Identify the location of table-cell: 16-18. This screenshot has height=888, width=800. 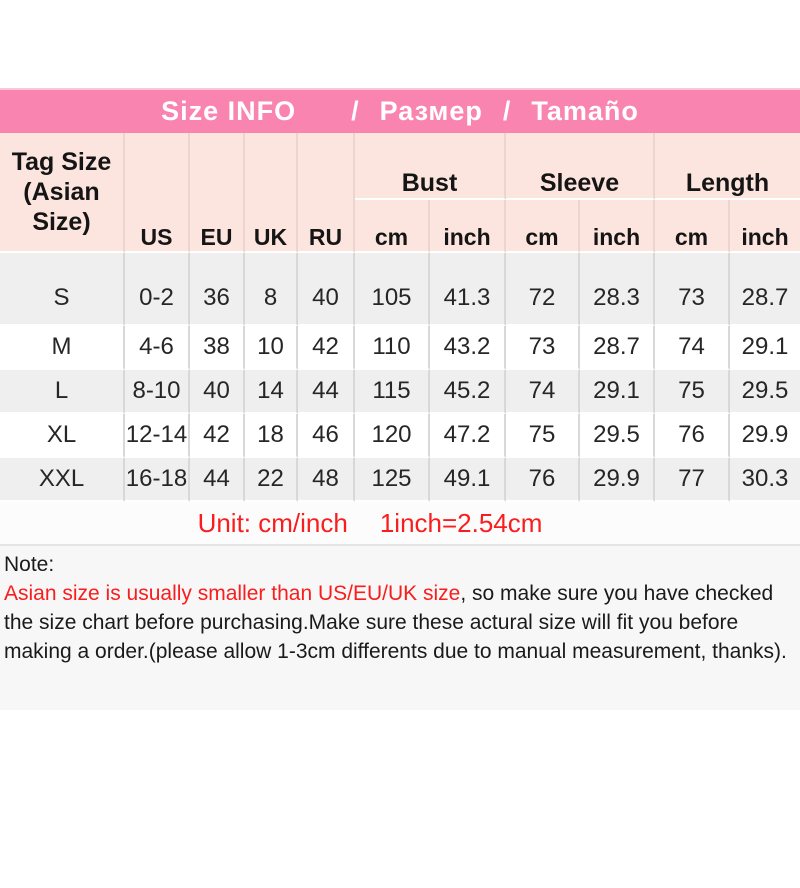
(157, 480).